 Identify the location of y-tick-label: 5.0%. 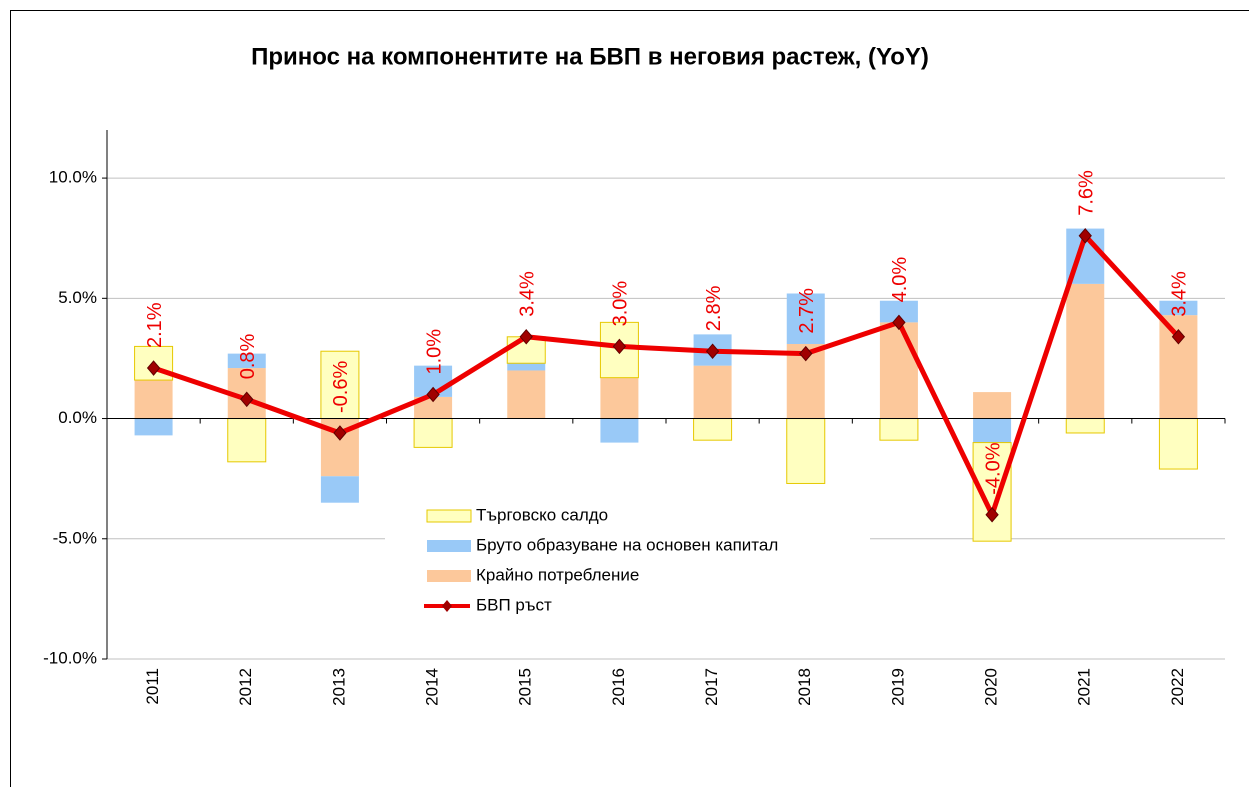
(77, 297).